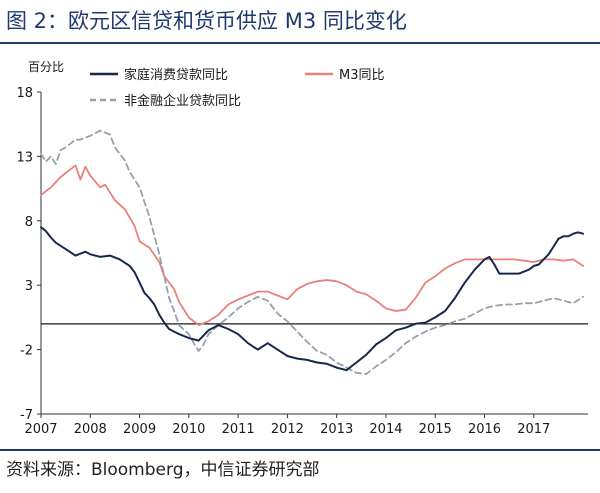  I want to click on x-tick-label: 2014, so click(385, 429).